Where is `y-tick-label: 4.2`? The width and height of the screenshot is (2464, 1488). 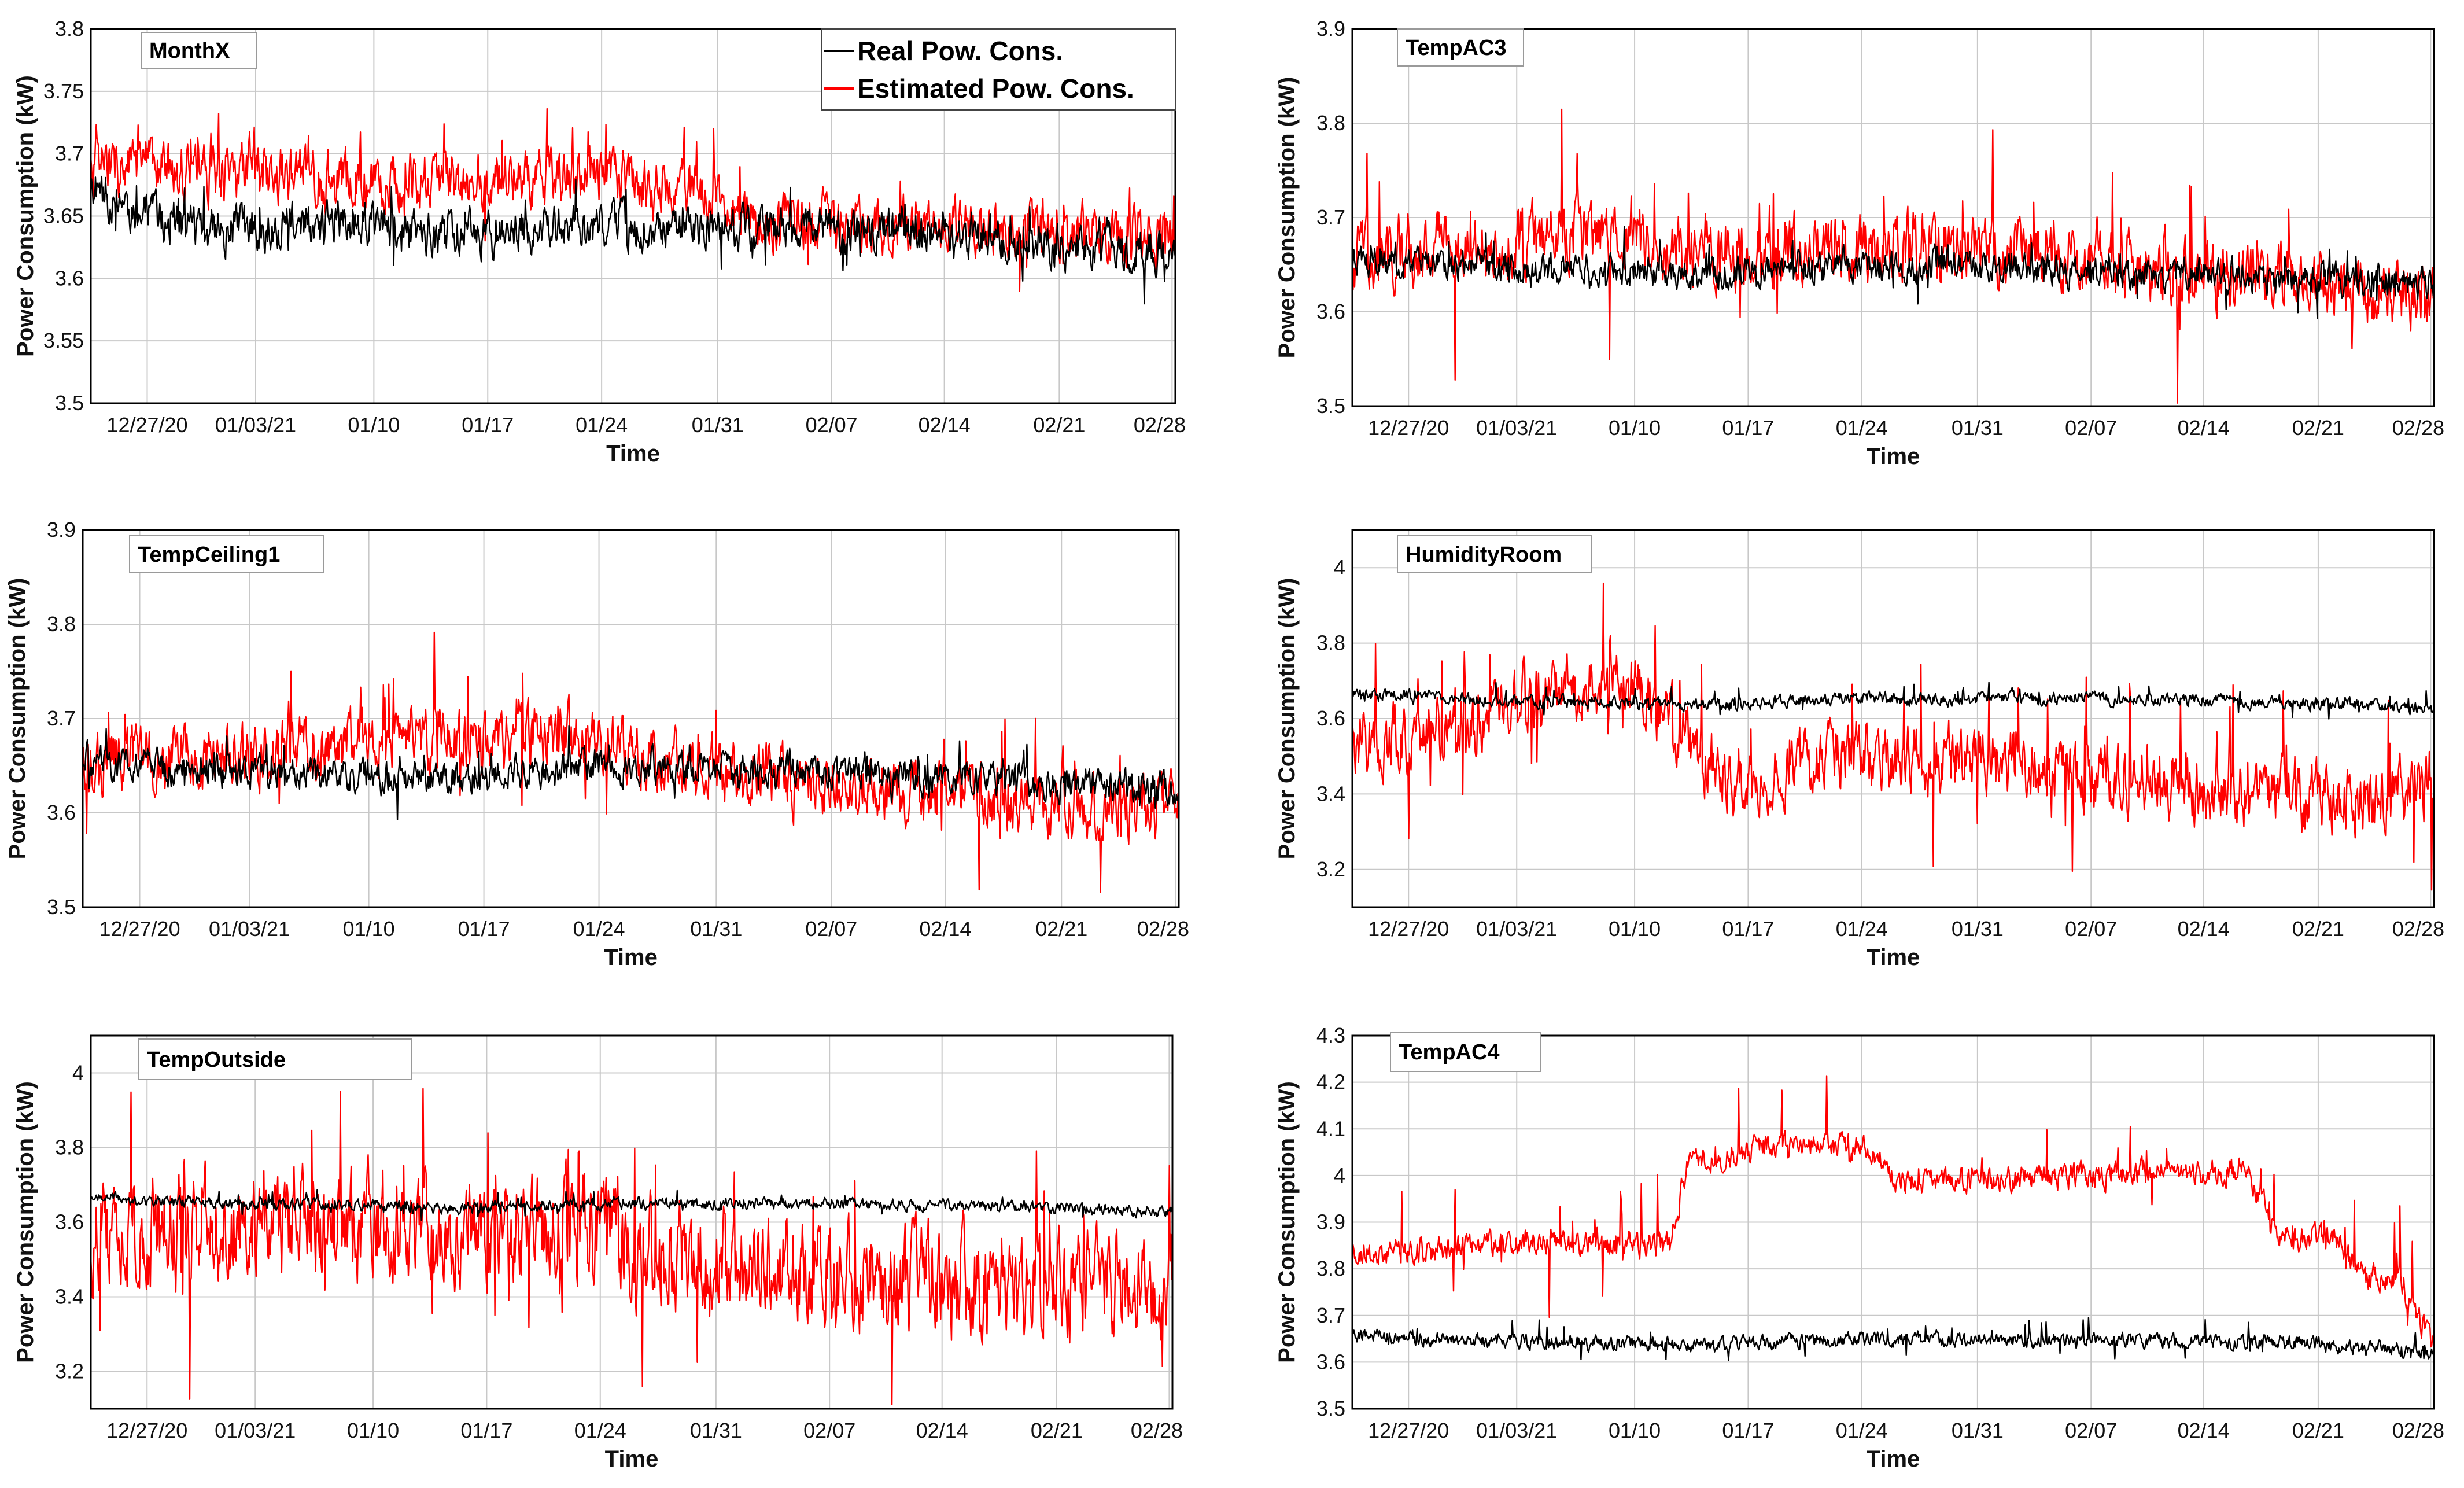
y-tick-label: 4.2 is located at coordinates (1331, 1082).